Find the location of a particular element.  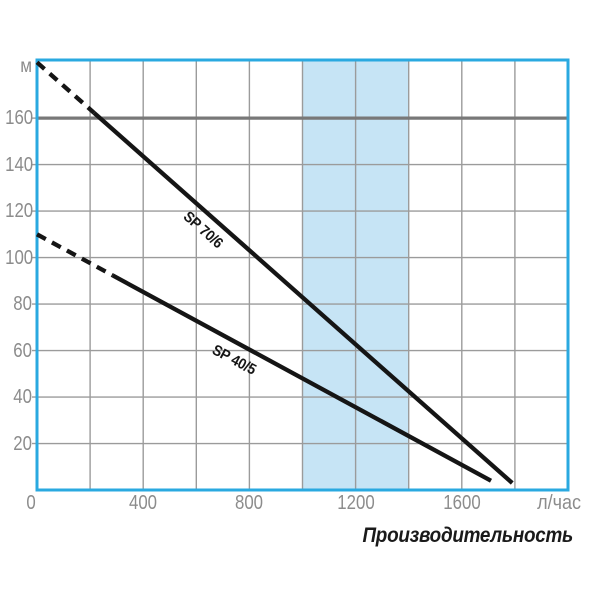

x-tick-label: 800 is located at coordinates (249, 503).